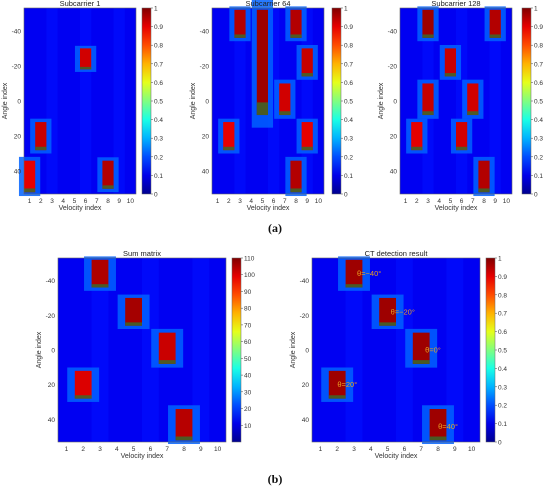 Image resolution: width=550 pixels, height=488 pixels. I want to click on colorbar-tick-label: 0.1, so click(538, 176).